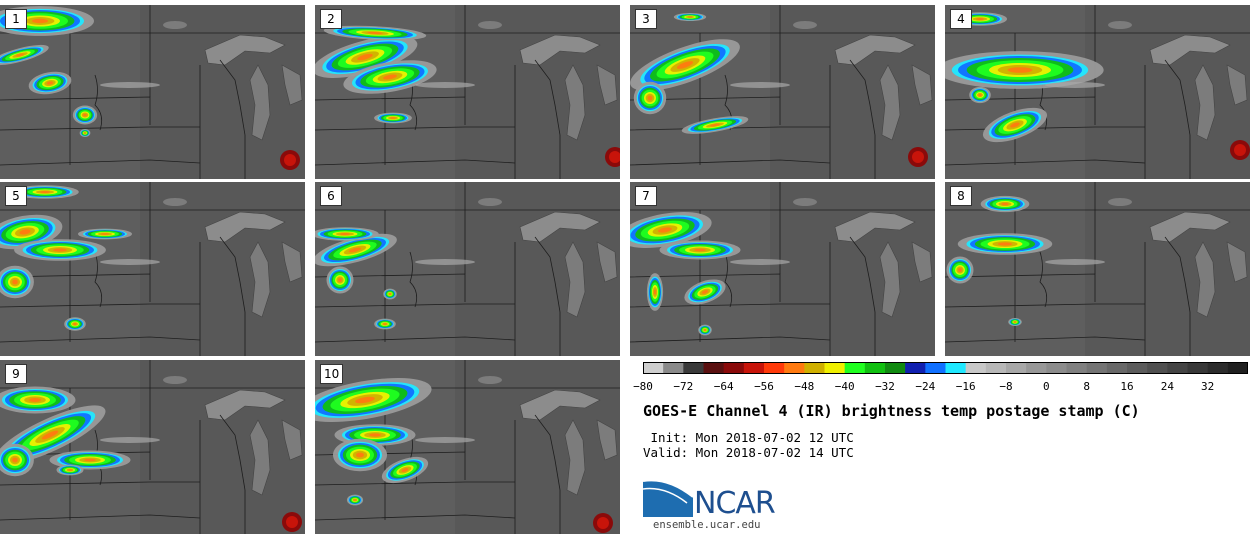  I want to click on map-panel-3: 3, so click(782, 92).